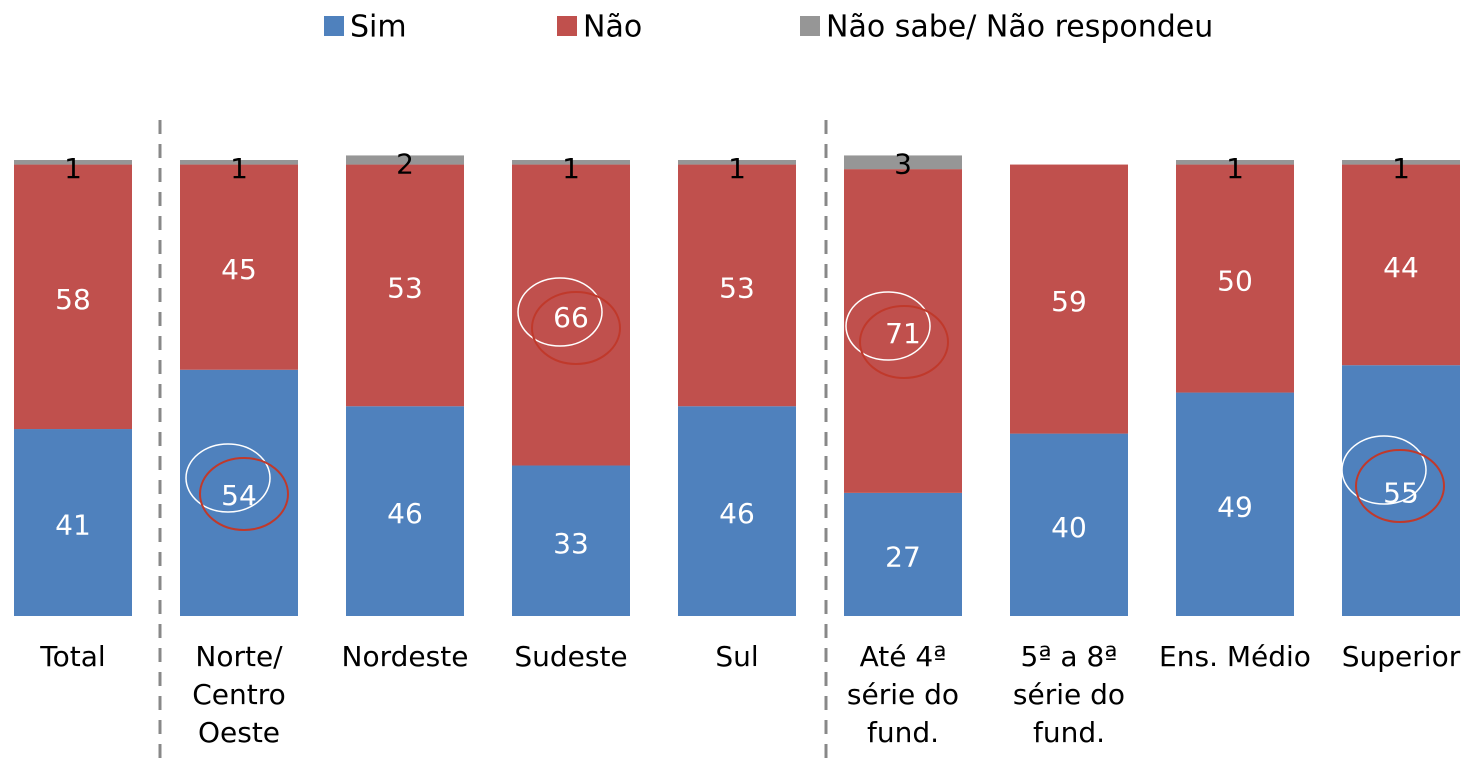 The width and height of the screenshot is (1468, 762). Describe the element at coordinates (239, 694) in the screenshot. I see `x-tick-label: Norte/ Centro Oeste` at that location.